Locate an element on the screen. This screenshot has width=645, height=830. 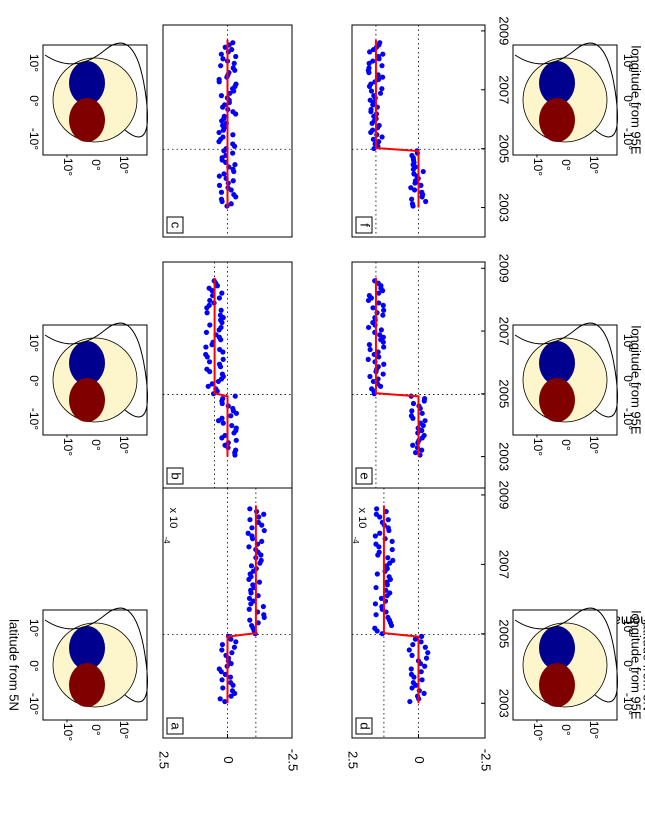
map-inset-f: 10°0°-10°-10° 0° 10°longitude from 95E is located at coordinates (578, 109).